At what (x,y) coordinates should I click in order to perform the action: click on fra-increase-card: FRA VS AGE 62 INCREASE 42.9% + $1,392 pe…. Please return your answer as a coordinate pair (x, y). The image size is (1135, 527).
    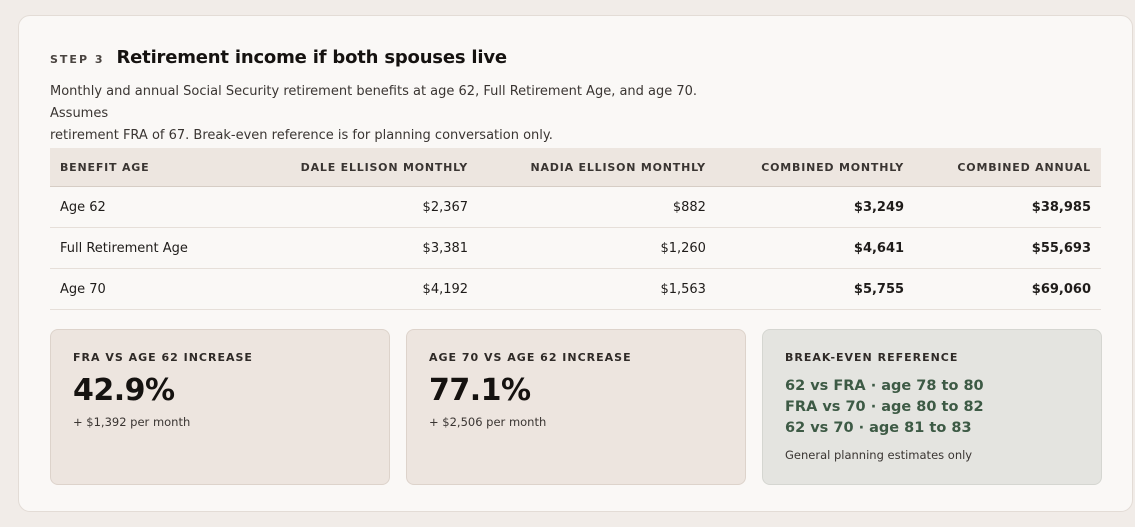
    Looking at the image, I should click on (220, 407).